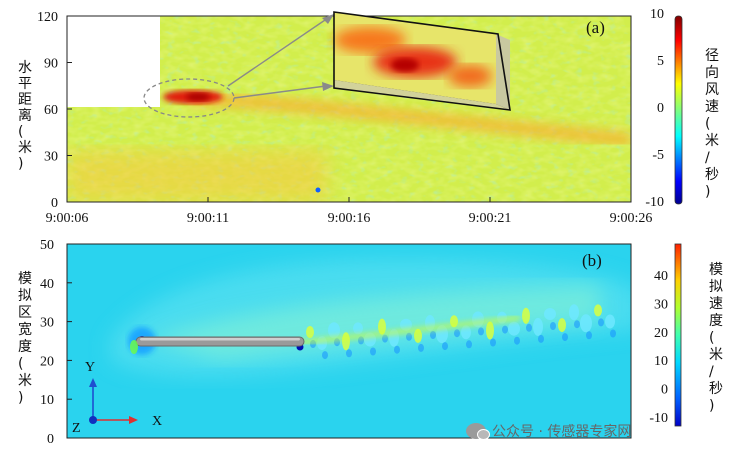 The height and width of the screenshot is (459, 730). Describe the element at coordinates (47, 361) in the screenshot. I see `panel-b-y-tick-label: 20` at that location.